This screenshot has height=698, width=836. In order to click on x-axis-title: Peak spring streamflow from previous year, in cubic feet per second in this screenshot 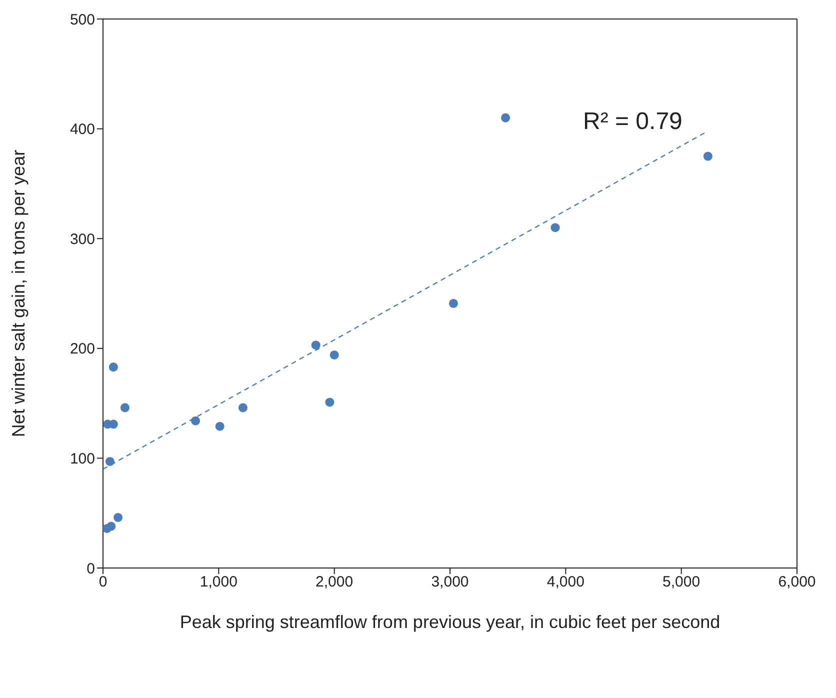, I will do `click(450, 622)`.